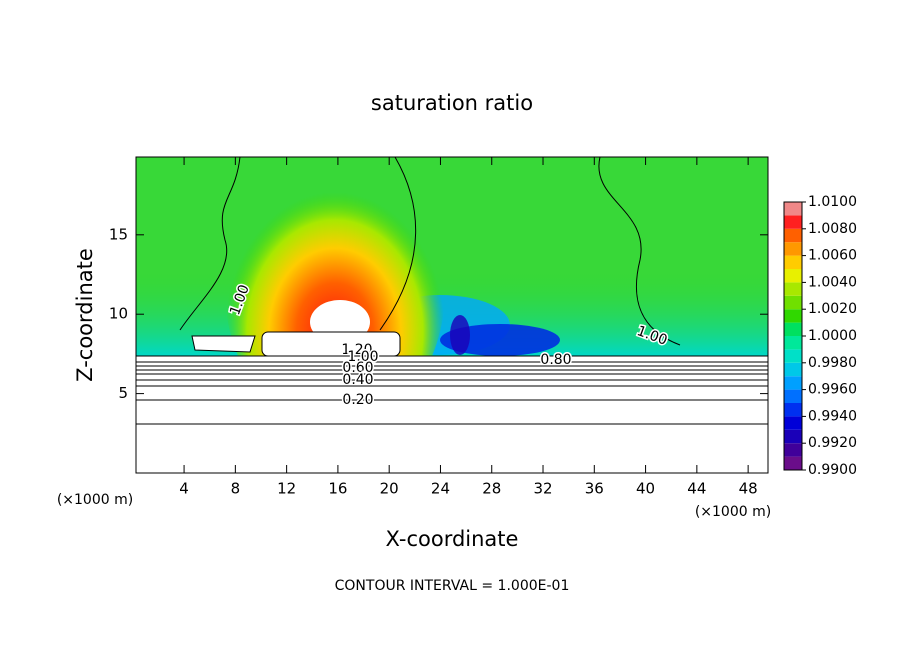 This screenshot has width=904, height=654. Describe the element at coordinates (645, 489) in the screenshot. I see `x-tick-label: 40` at that location.